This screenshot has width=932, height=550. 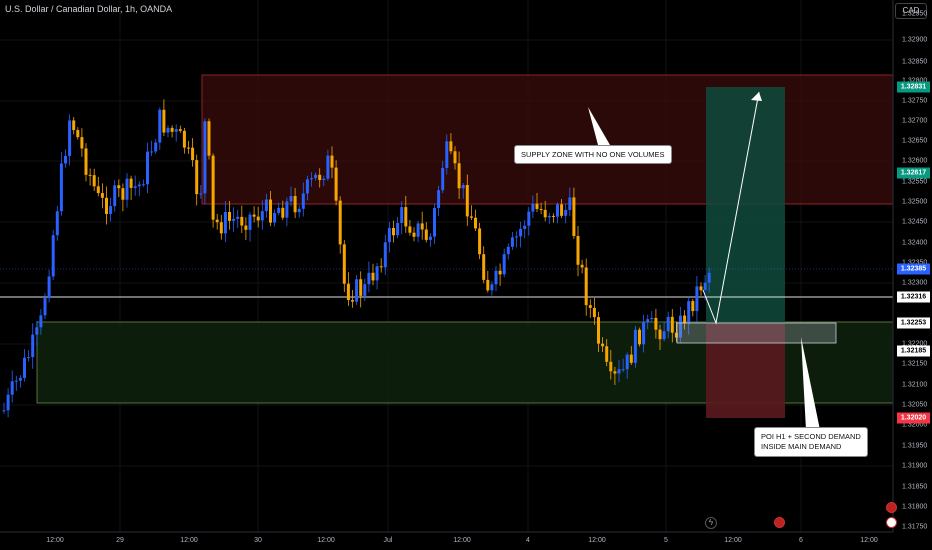 I want to click on supply-note-text: SUPPLY ZONE WITH NO ONE VOLUMES, so click(x=593, y=154).